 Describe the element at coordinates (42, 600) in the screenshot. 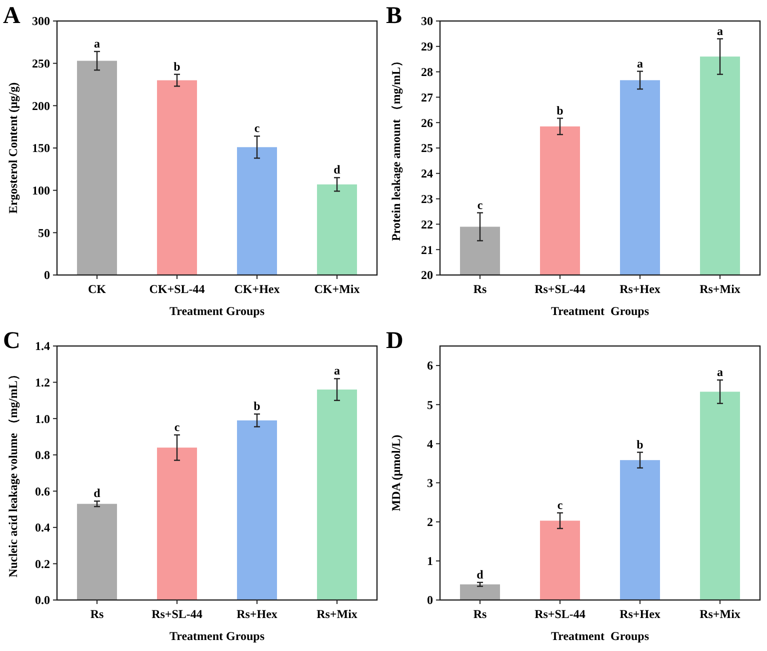

I see `y-tick-label: 0.0` at that location.